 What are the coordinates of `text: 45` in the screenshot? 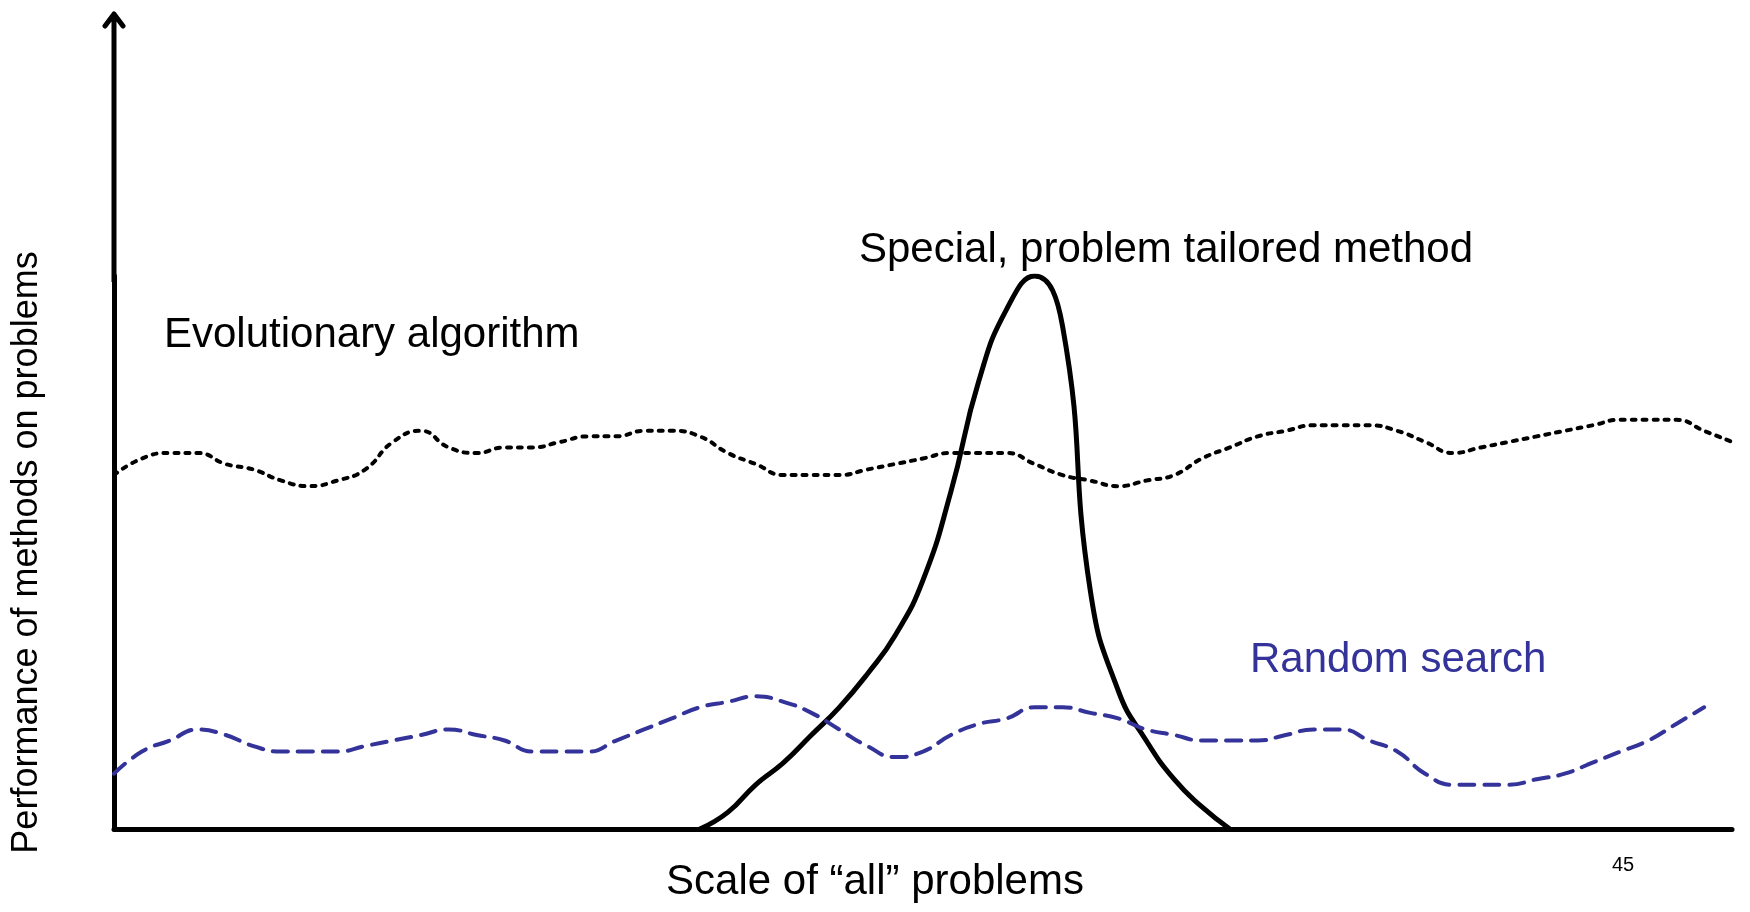 It's located at (1623, 864).